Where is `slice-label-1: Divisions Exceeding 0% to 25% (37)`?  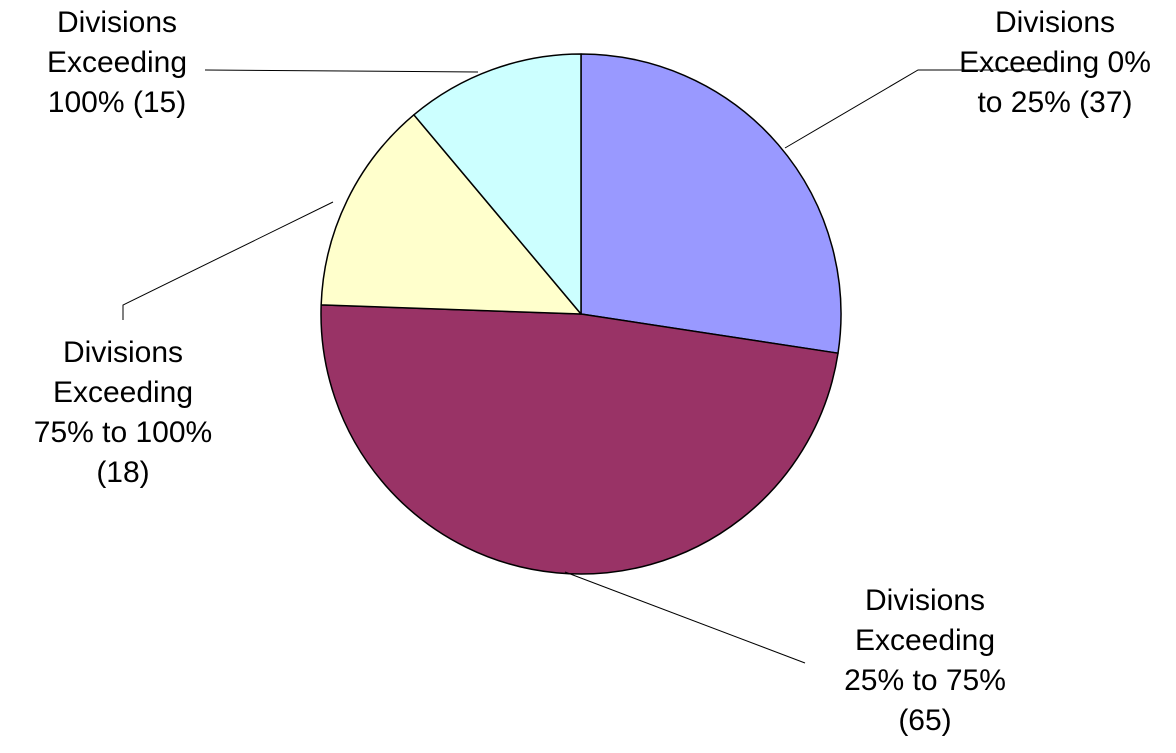
slice-label-1: Divisions Exceeding 0% to 25% (37) is located at coordinates (1055, 62).